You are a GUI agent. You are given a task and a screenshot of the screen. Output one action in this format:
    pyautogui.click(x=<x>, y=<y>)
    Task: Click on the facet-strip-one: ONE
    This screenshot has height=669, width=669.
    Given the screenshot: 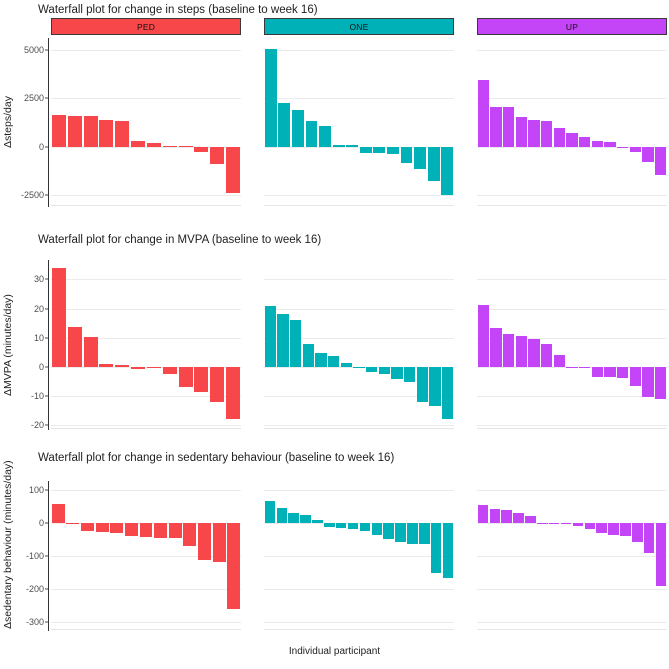 What is the action you would take?
    pyautogui.click(x=359, y=26)
    